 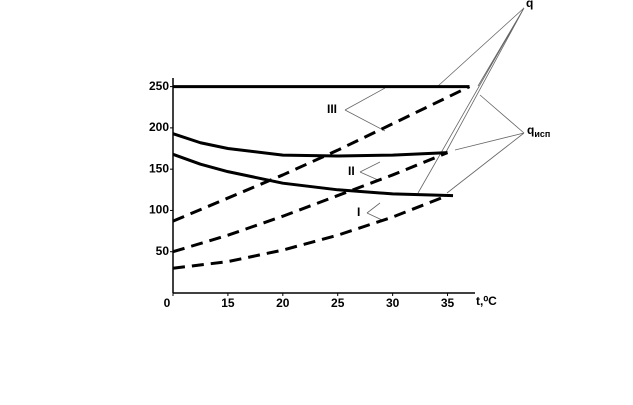 I want to click on x-tick-label: 15, so click(x=228, y=303).